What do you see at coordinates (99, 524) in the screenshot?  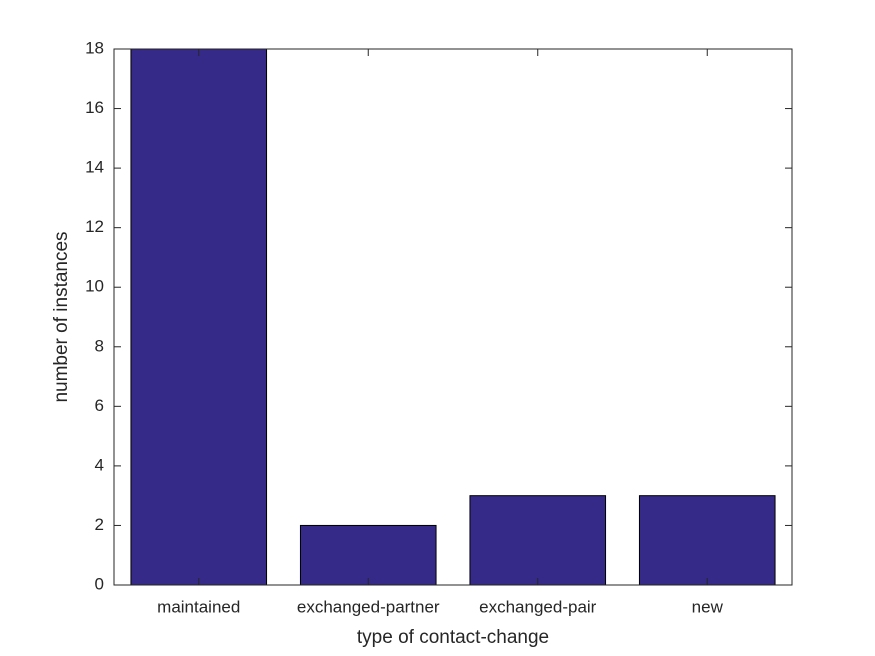 I see `y-tick-label: 2` at bounding box center [99, 524].